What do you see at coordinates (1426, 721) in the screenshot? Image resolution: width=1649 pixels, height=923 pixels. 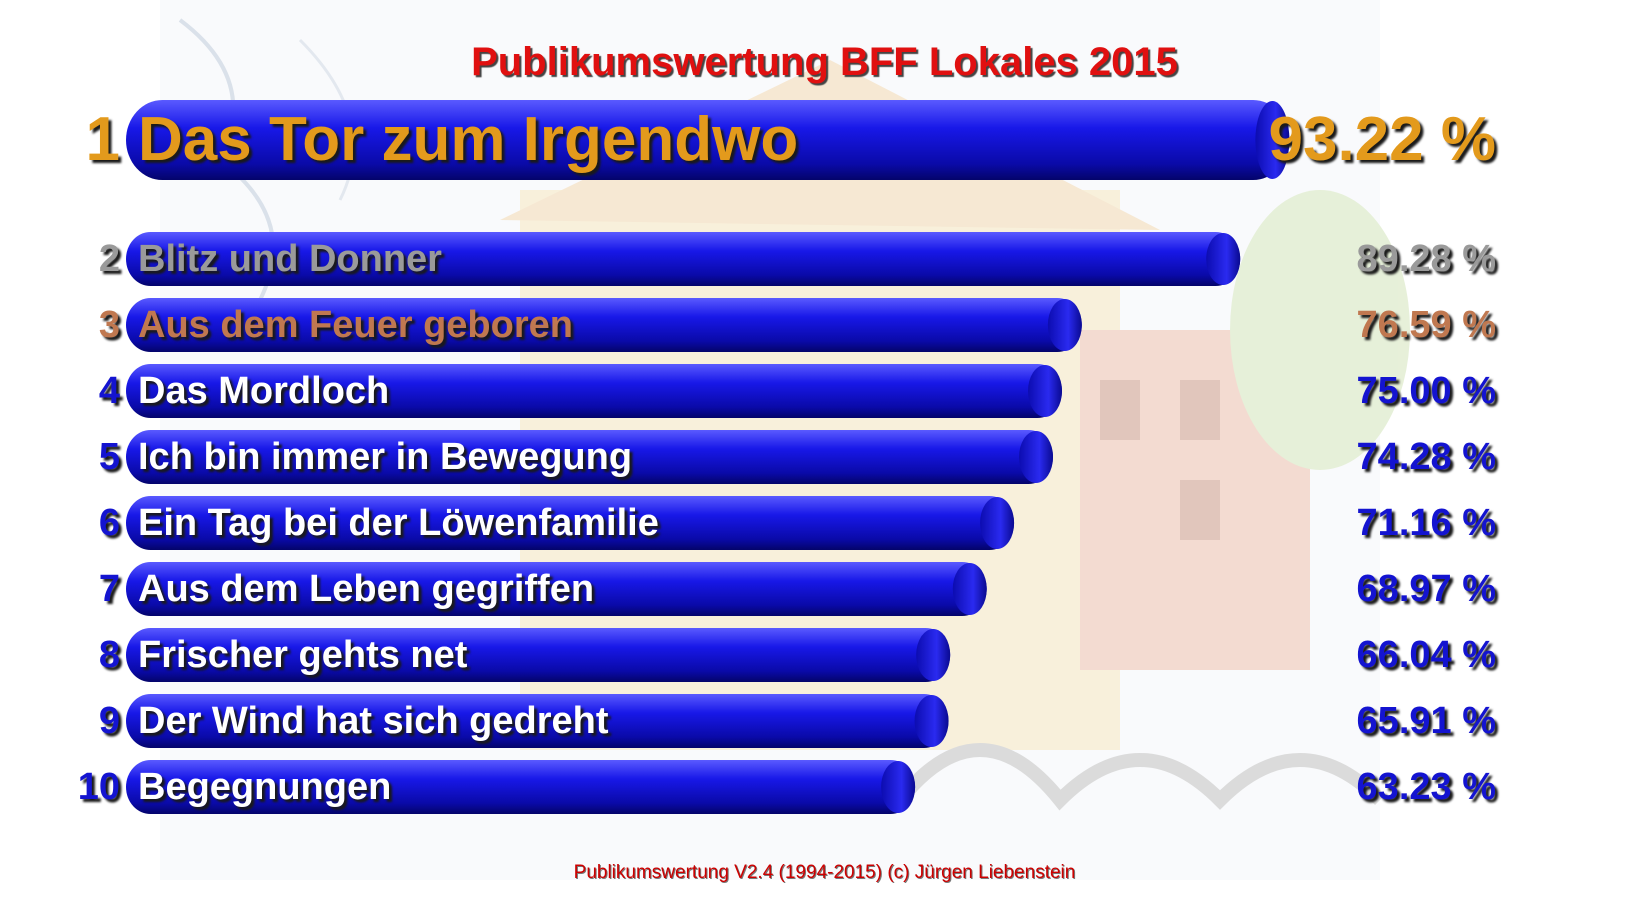 I see `value-label: 65.91 %` at bounding box center [1426, 721].